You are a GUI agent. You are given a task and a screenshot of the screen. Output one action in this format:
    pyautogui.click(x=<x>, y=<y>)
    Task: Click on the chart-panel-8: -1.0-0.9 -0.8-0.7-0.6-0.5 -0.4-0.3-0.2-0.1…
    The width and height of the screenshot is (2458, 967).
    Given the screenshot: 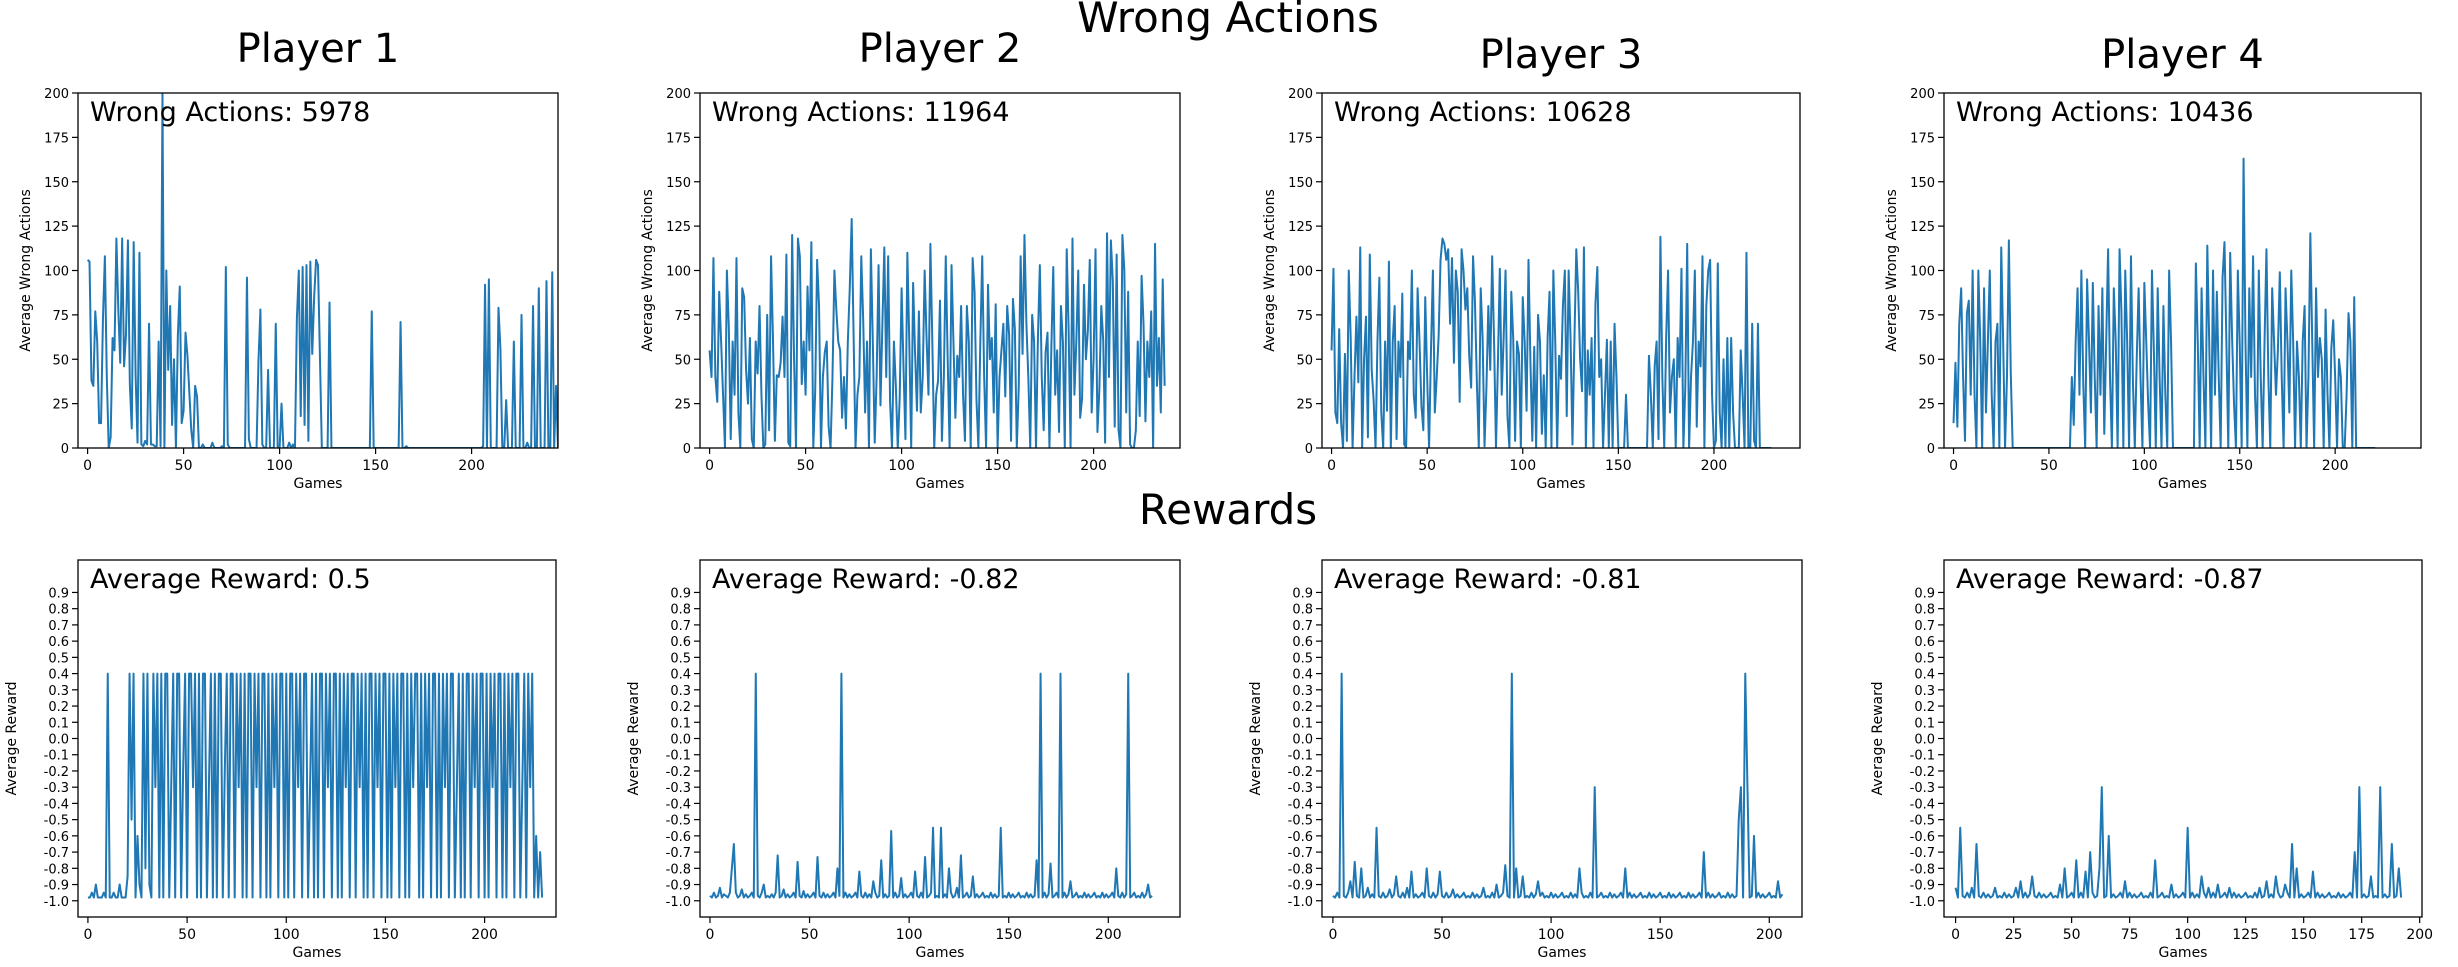 What is the action you would take?
    pyautogui.click(x=2151, y=760)
    